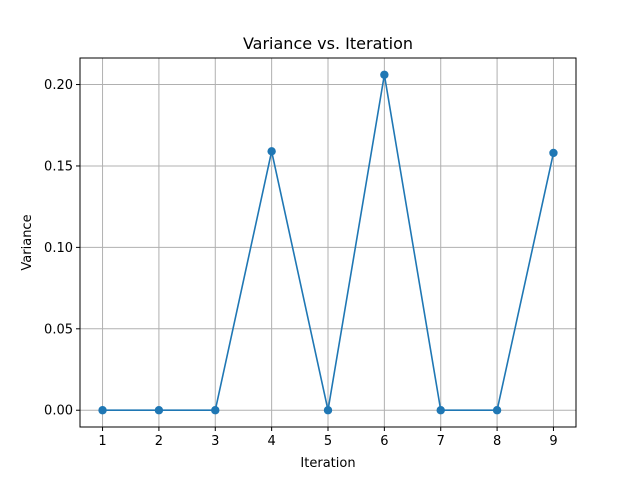  Describe the element at coordinates (328, 441) in the screenshot. I see `x-tick-label: 5` at that location.